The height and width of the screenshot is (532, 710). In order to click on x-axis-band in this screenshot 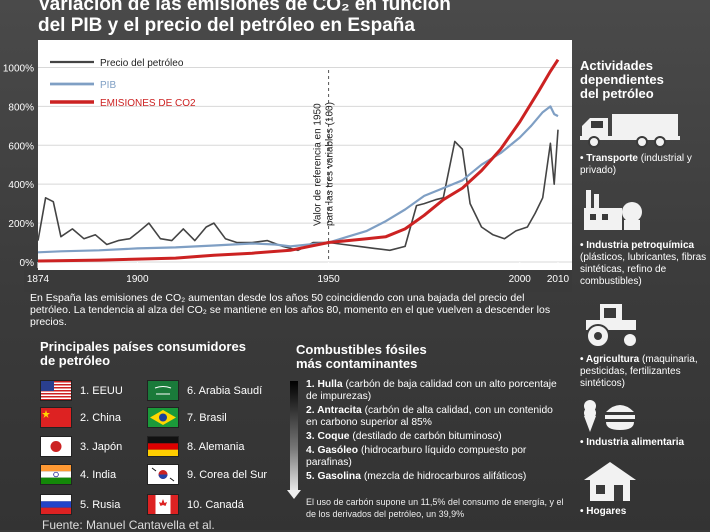, I will do `click(299, 281)`.